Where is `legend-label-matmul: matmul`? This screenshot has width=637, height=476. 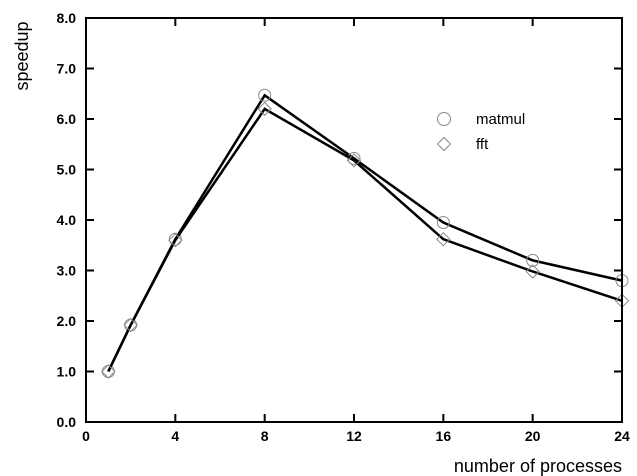 legend-label-matmul: matmul is located at coordinates (500, 119).